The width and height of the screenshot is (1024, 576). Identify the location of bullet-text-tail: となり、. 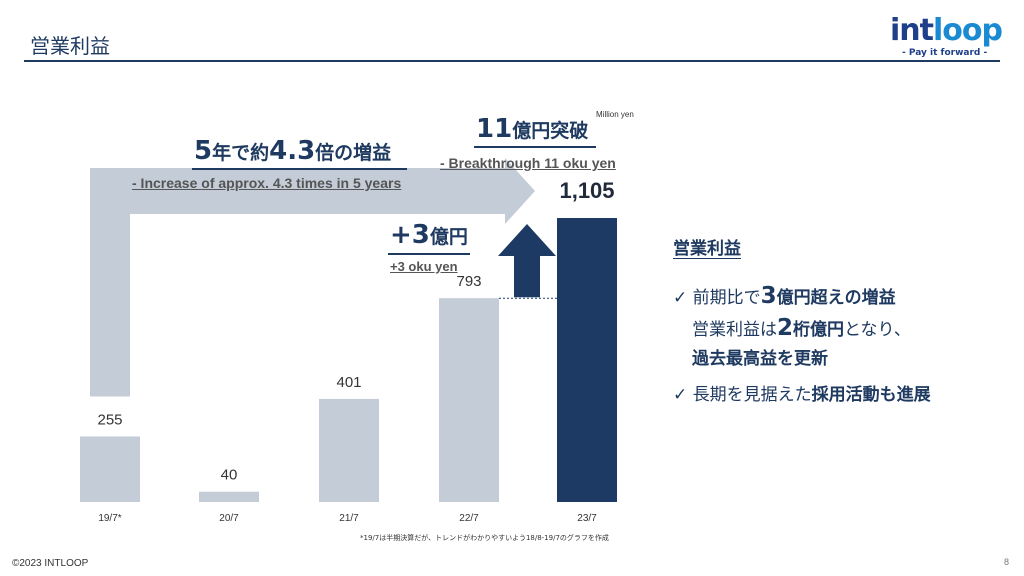
(877, 330).